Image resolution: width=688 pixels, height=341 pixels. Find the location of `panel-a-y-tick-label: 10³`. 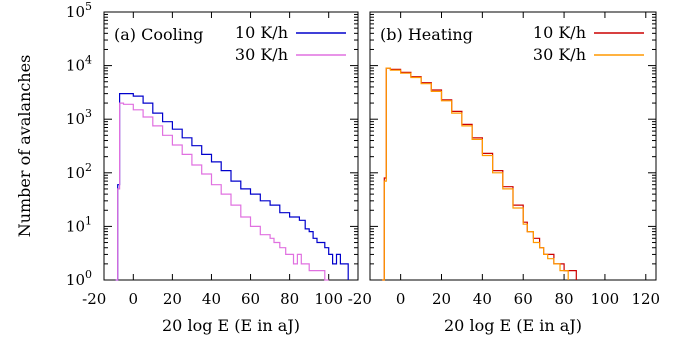

panel-a-y-tick-label: 10³ is located at coordinates (79, 117).